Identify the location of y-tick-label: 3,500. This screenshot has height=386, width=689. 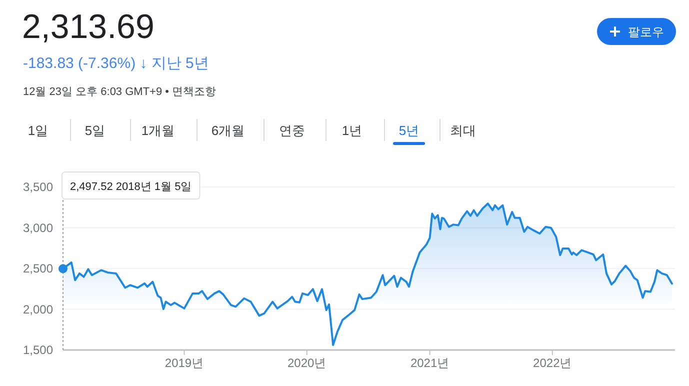
(38, 187).